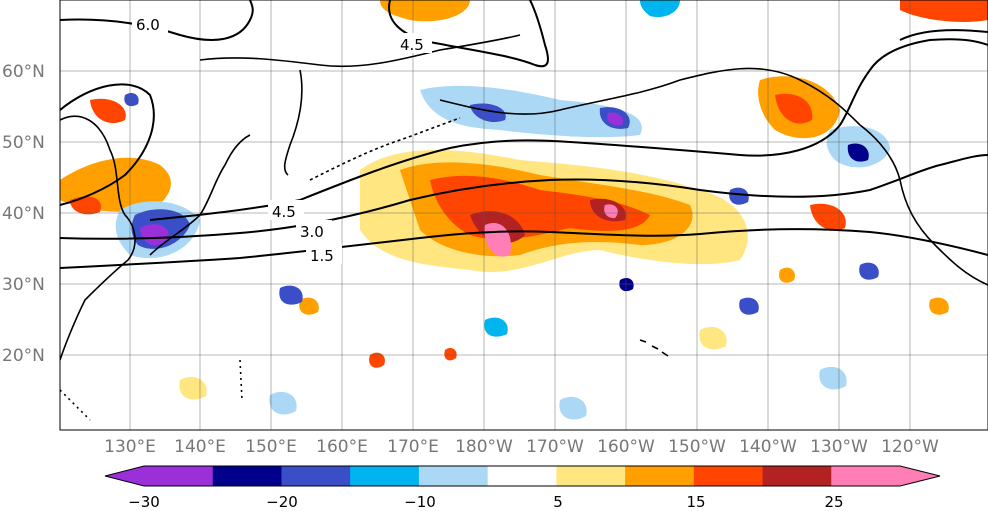 The image size is (988, 511). Describe the element at coordinates (695, 502) in the screenshot. I see `colorbar-tick-15: 15` at that location.